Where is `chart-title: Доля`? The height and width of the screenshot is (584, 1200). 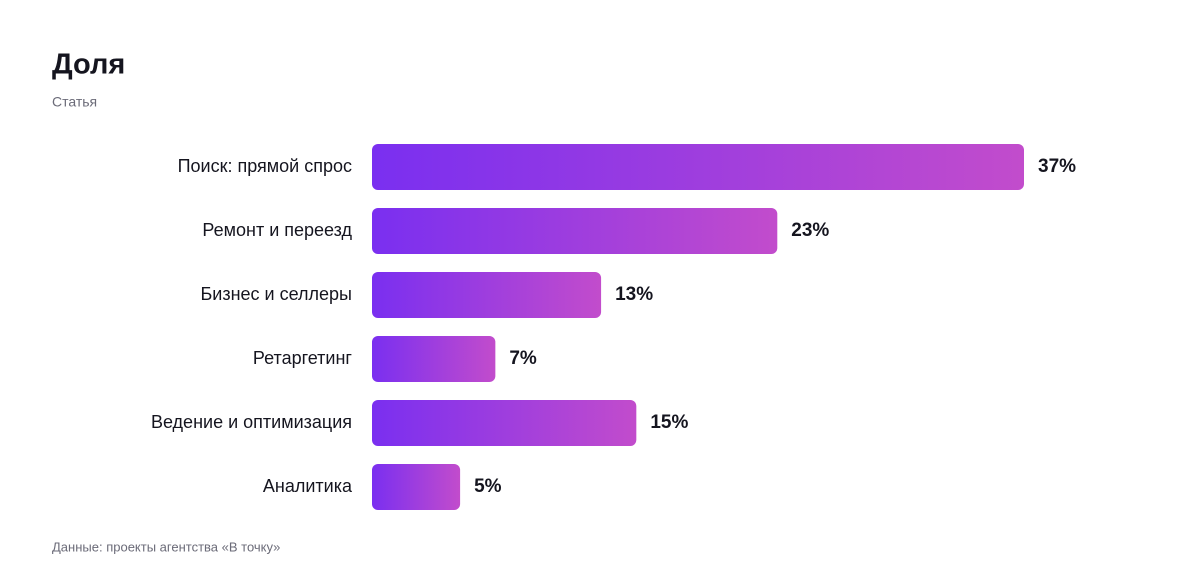
chart-title: Доля is located at coordinates (88, 65).